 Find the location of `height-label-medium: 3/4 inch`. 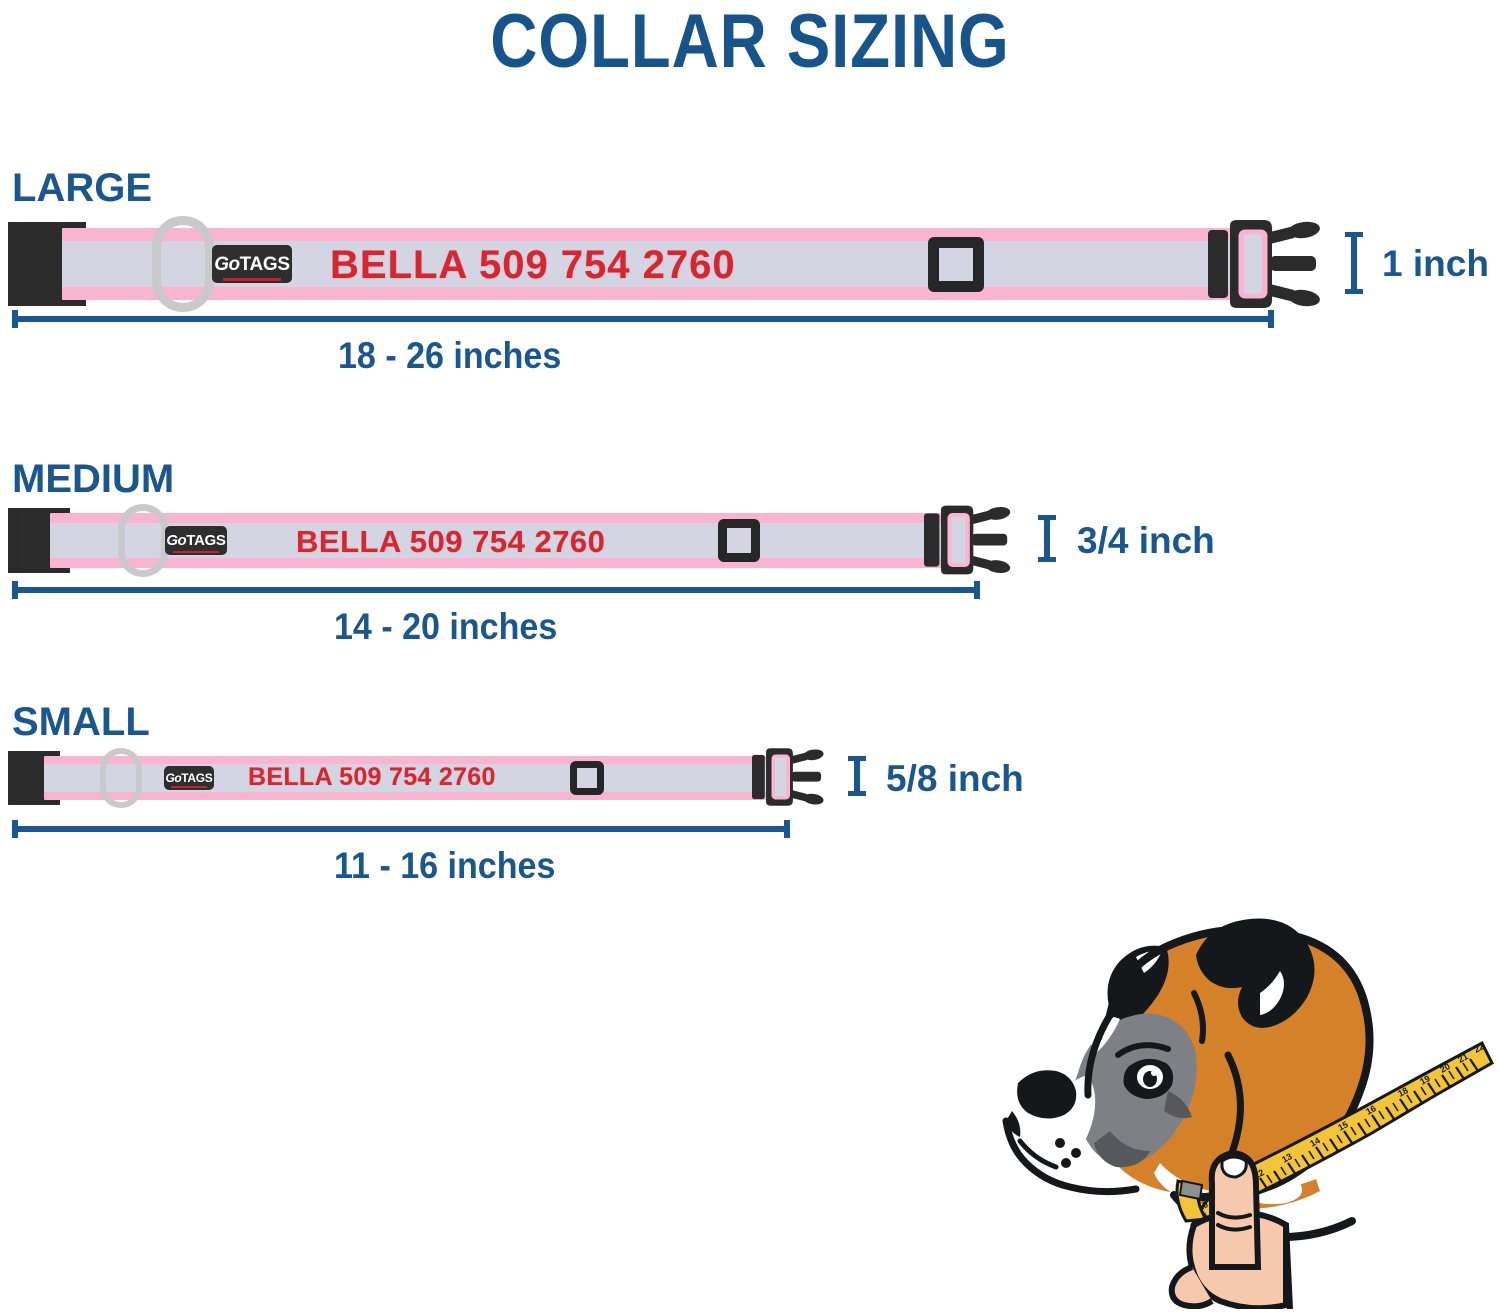

height-label-medium: 3/4 inch is located at coordinates (1146, 540).